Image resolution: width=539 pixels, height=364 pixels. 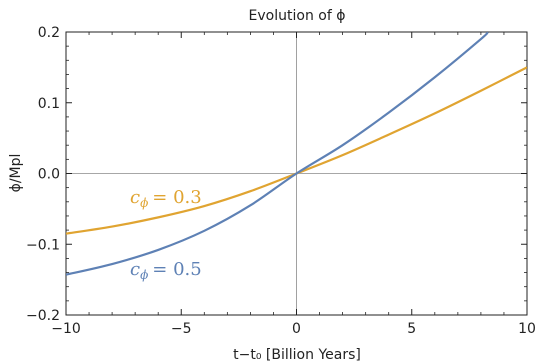 What do you see at coordinates (527, 329) in the screenshot?
I see `x-tick-label: 10` at bounding box center [527, 329].